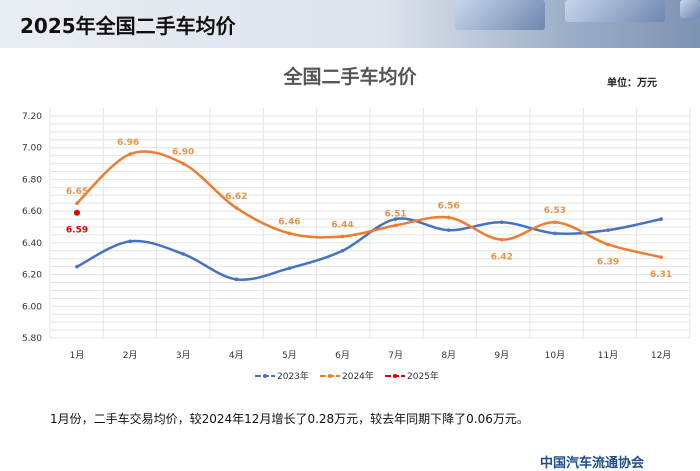 Image resolution: width=700 pixels, height=471 pixels. What do you see at coordinates (236, 197) in the screenshot?
I see `data-label: 6.62` at bounding box center [236, 197].